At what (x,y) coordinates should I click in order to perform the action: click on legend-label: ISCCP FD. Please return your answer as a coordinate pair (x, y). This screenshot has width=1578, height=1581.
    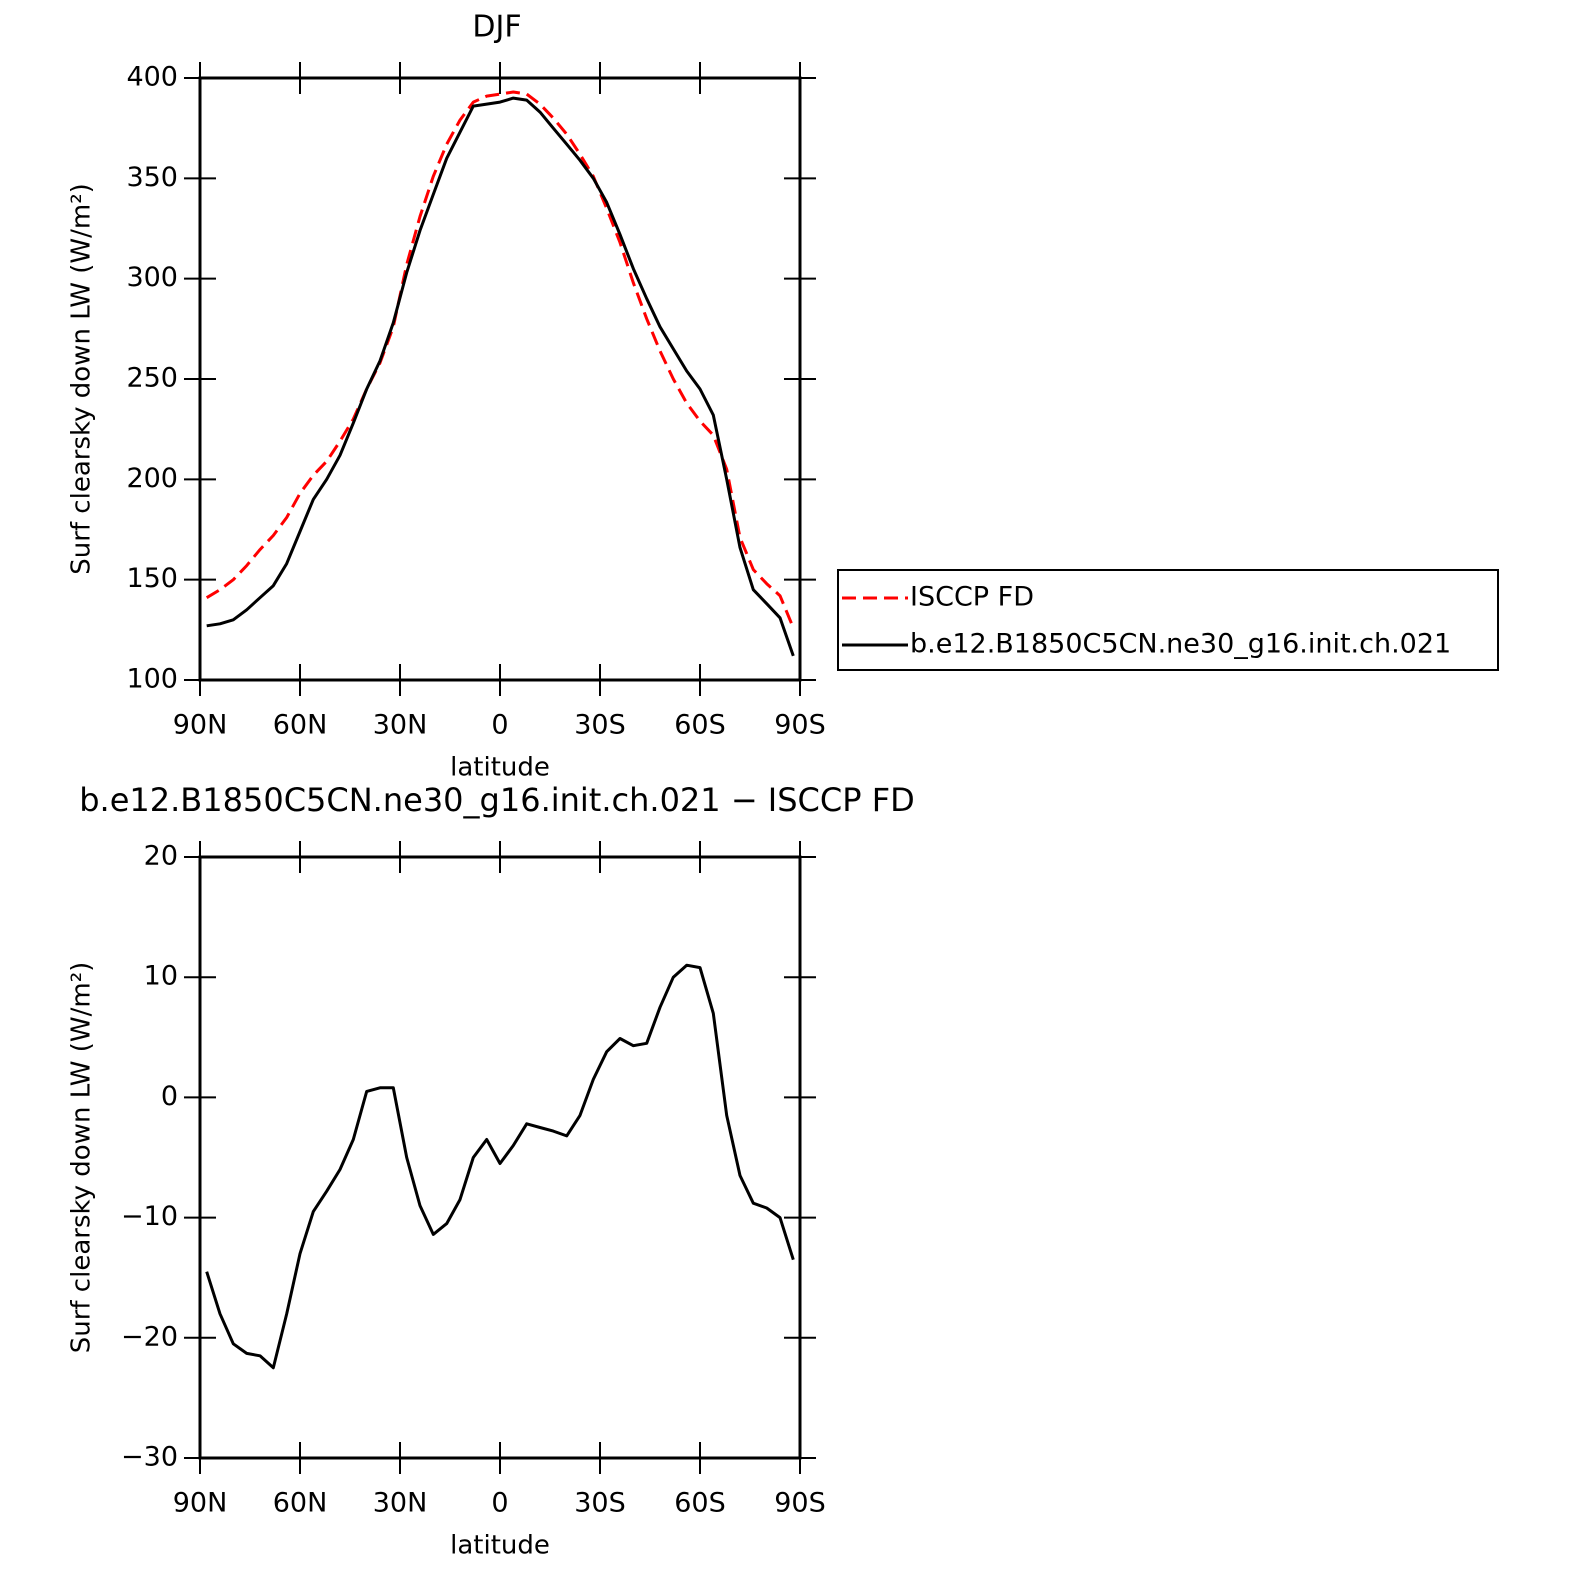
    Looking at the image, I should click on (972, 597).